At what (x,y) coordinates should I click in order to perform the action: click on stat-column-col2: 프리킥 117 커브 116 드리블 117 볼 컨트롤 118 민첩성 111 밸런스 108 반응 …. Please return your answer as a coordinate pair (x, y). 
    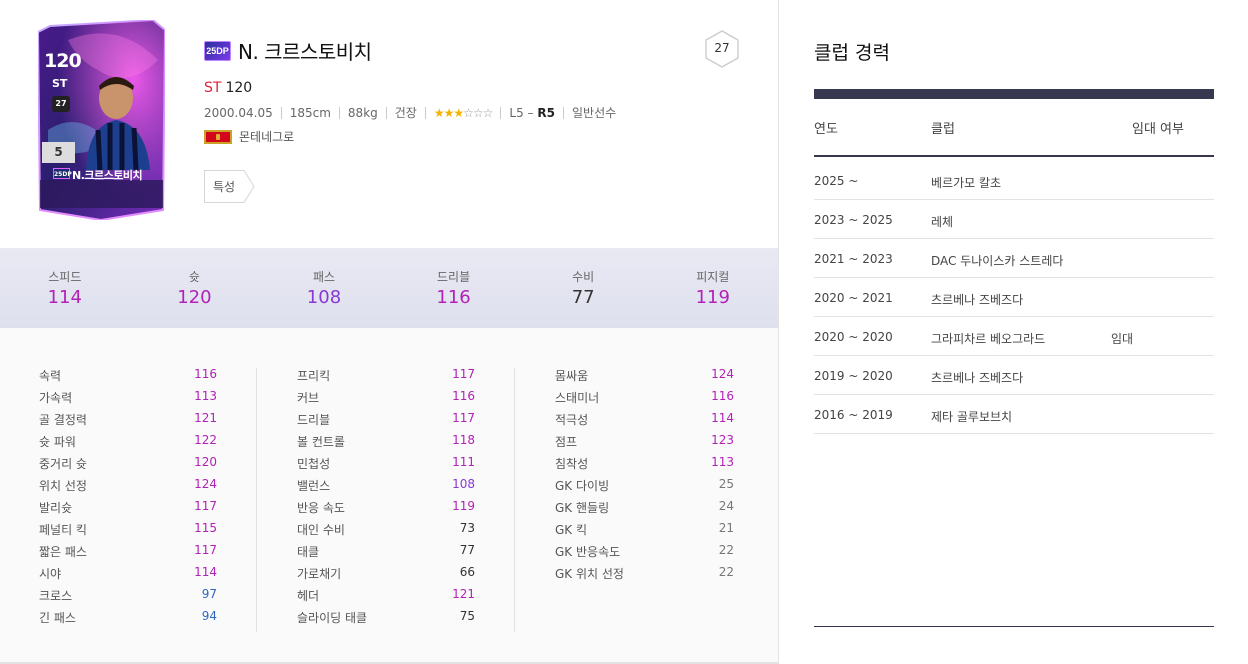
    Looking at the image, I should click on (386, 497).